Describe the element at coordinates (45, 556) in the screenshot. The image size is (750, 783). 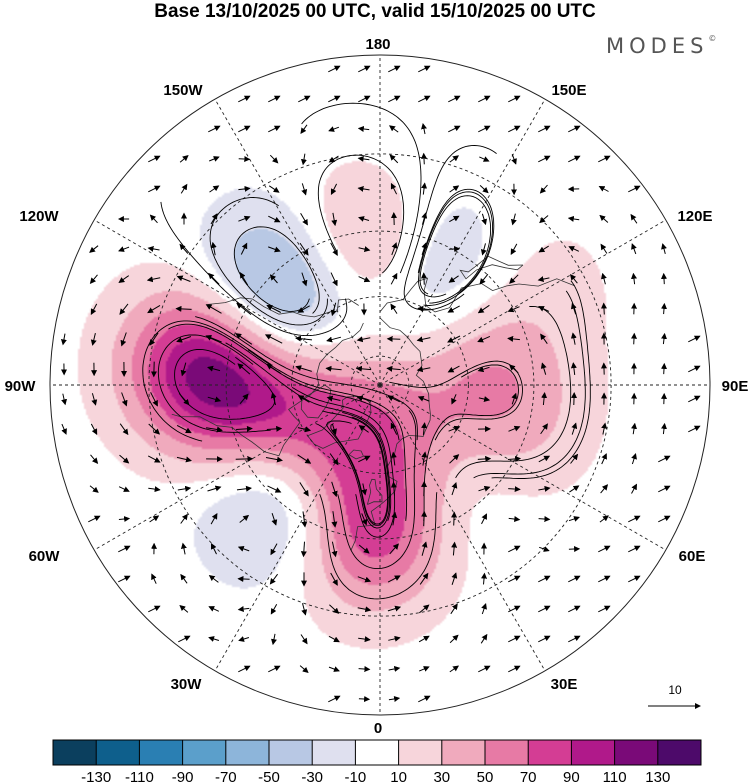
I see `label-60w: 60W` at that location.